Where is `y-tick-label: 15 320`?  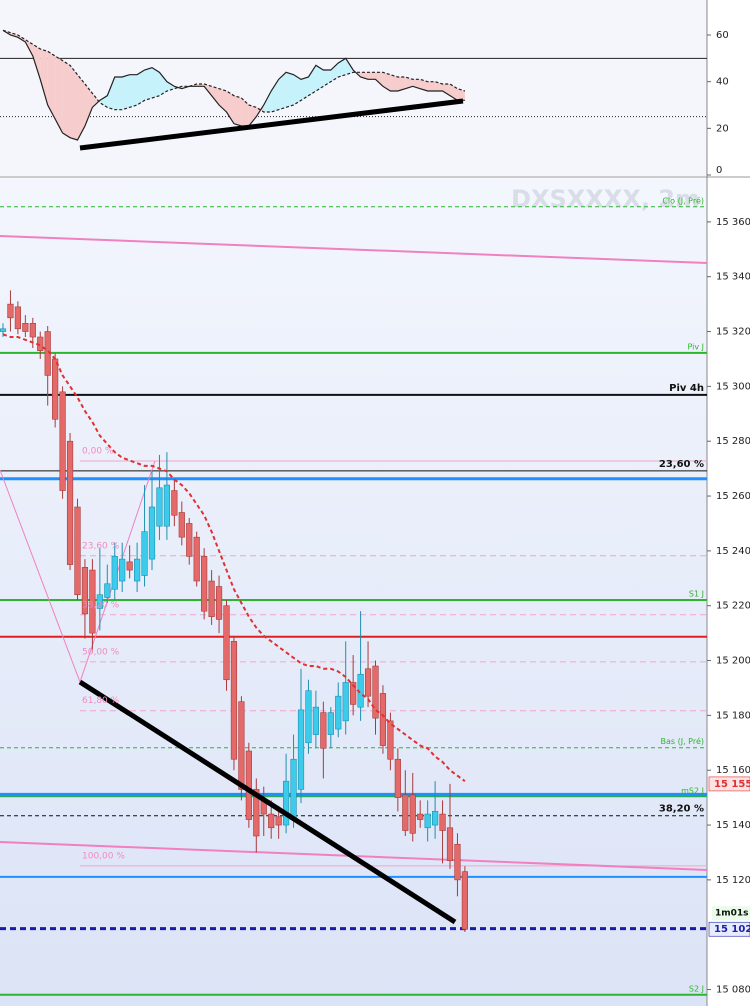 y-tick-label: 15 320 is located at coordinates (733, 332).